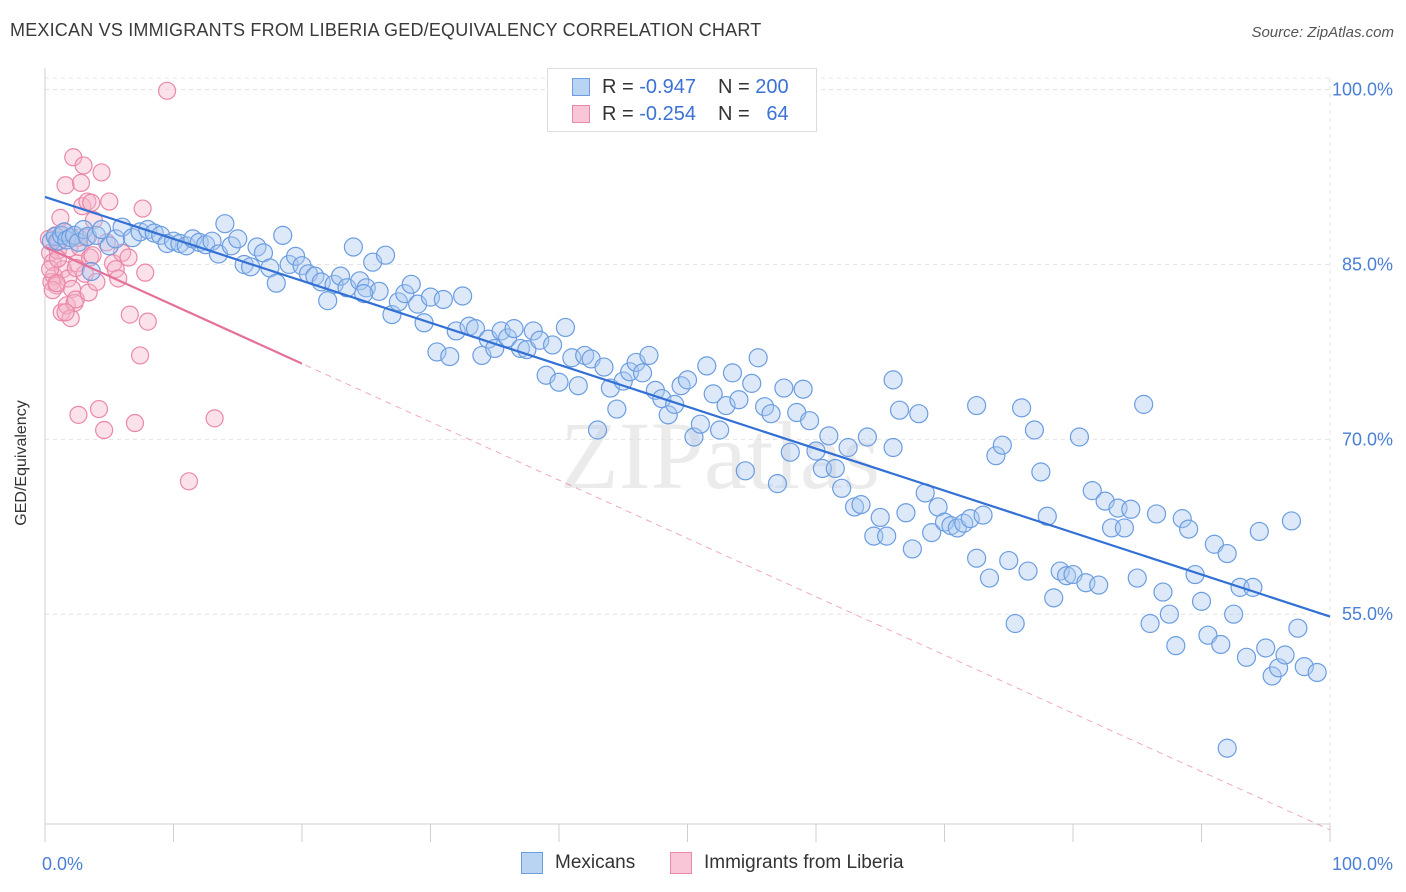 Image resolution: width=1406 pixels, height=892 pixels. I want to click on legend-item-mexicans: Mexicans, so click(578, 863).